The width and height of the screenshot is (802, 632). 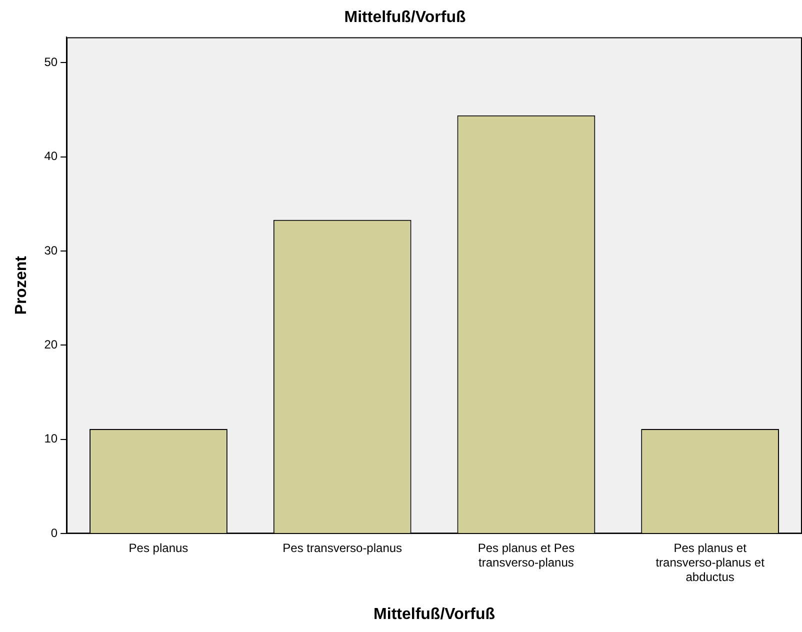 What do you see at coordinates (51, 439) in the screenshot?
I see `y-tick-label: 10` at bounding box center [51, 439].